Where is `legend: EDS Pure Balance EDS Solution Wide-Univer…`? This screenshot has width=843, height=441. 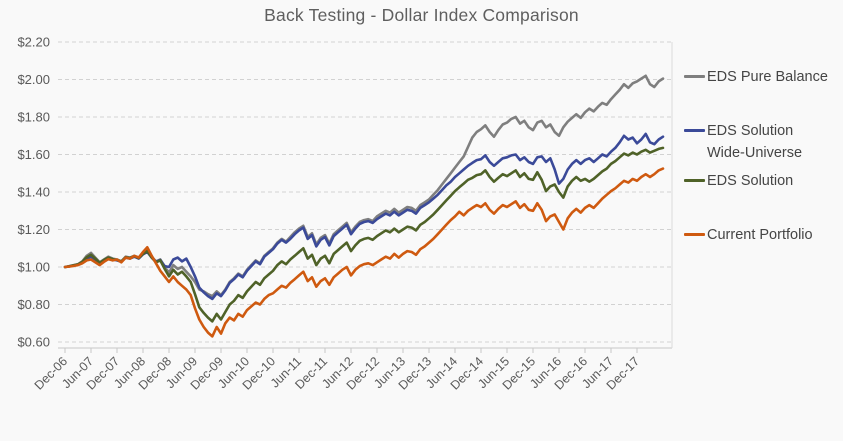
legend: EDS Pure Balance EDS Solution Wide-Univer… is located at coordinates (762, 172).